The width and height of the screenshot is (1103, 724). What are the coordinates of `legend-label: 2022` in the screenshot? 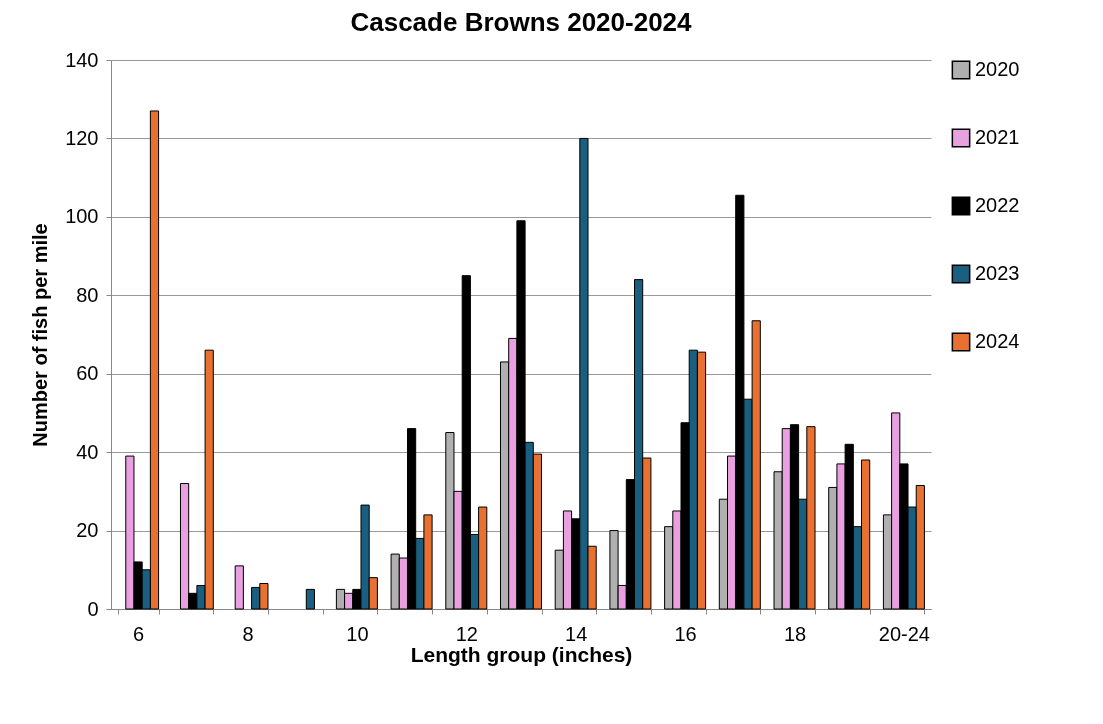 It's located at (997, 205).